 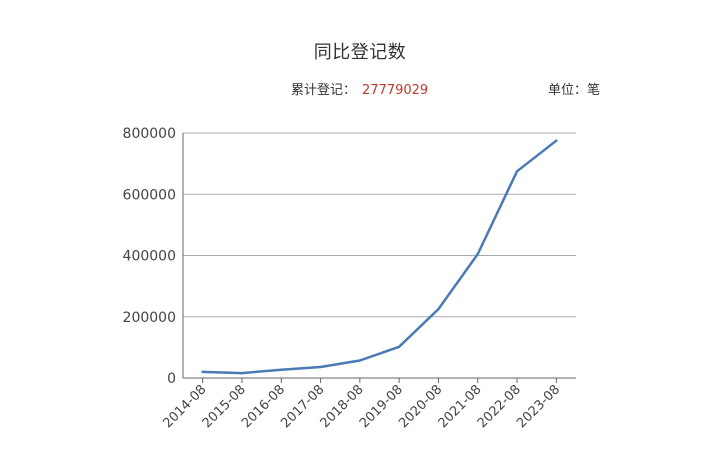 What do you see at coordinates (149, 195) in the screenshot?
I see `y-tick-label: 600000` at bounding box center [149, 195].